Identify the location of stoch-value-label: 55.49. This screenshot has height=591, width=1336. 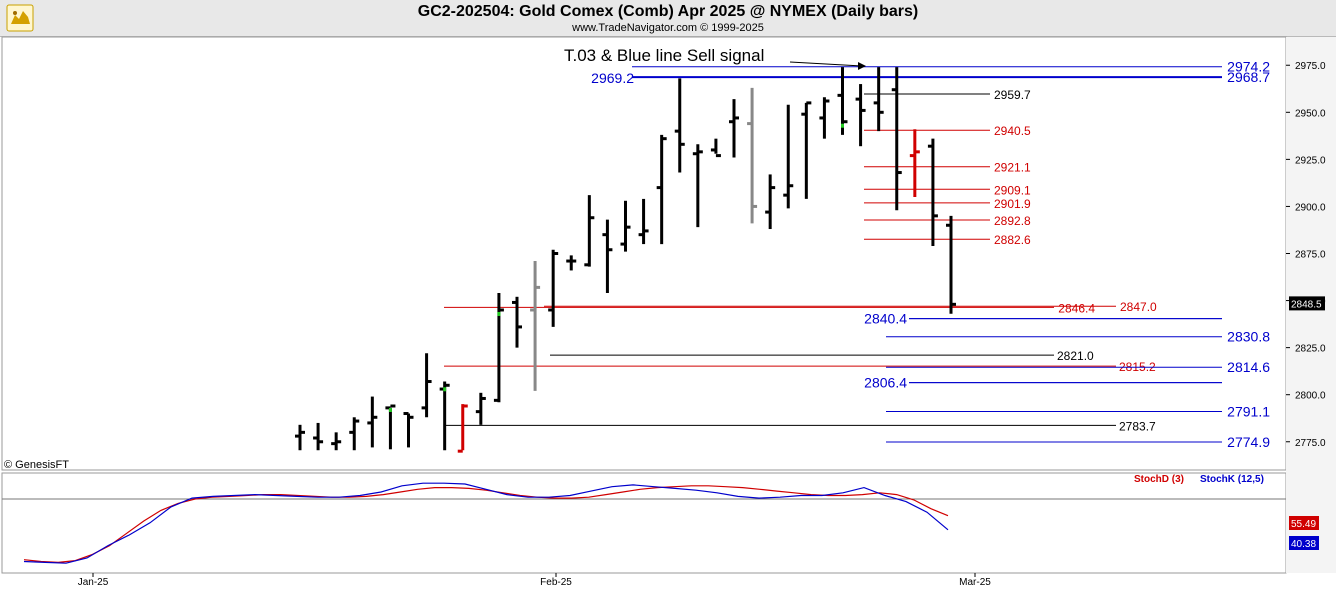
(1303, 524).